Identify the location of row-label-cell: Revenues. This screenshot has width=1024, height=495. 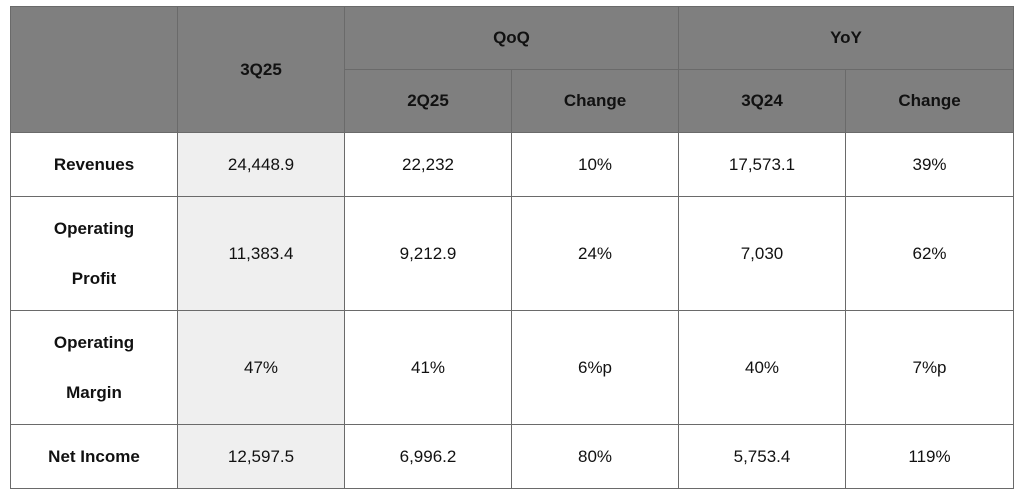
(94, 164).